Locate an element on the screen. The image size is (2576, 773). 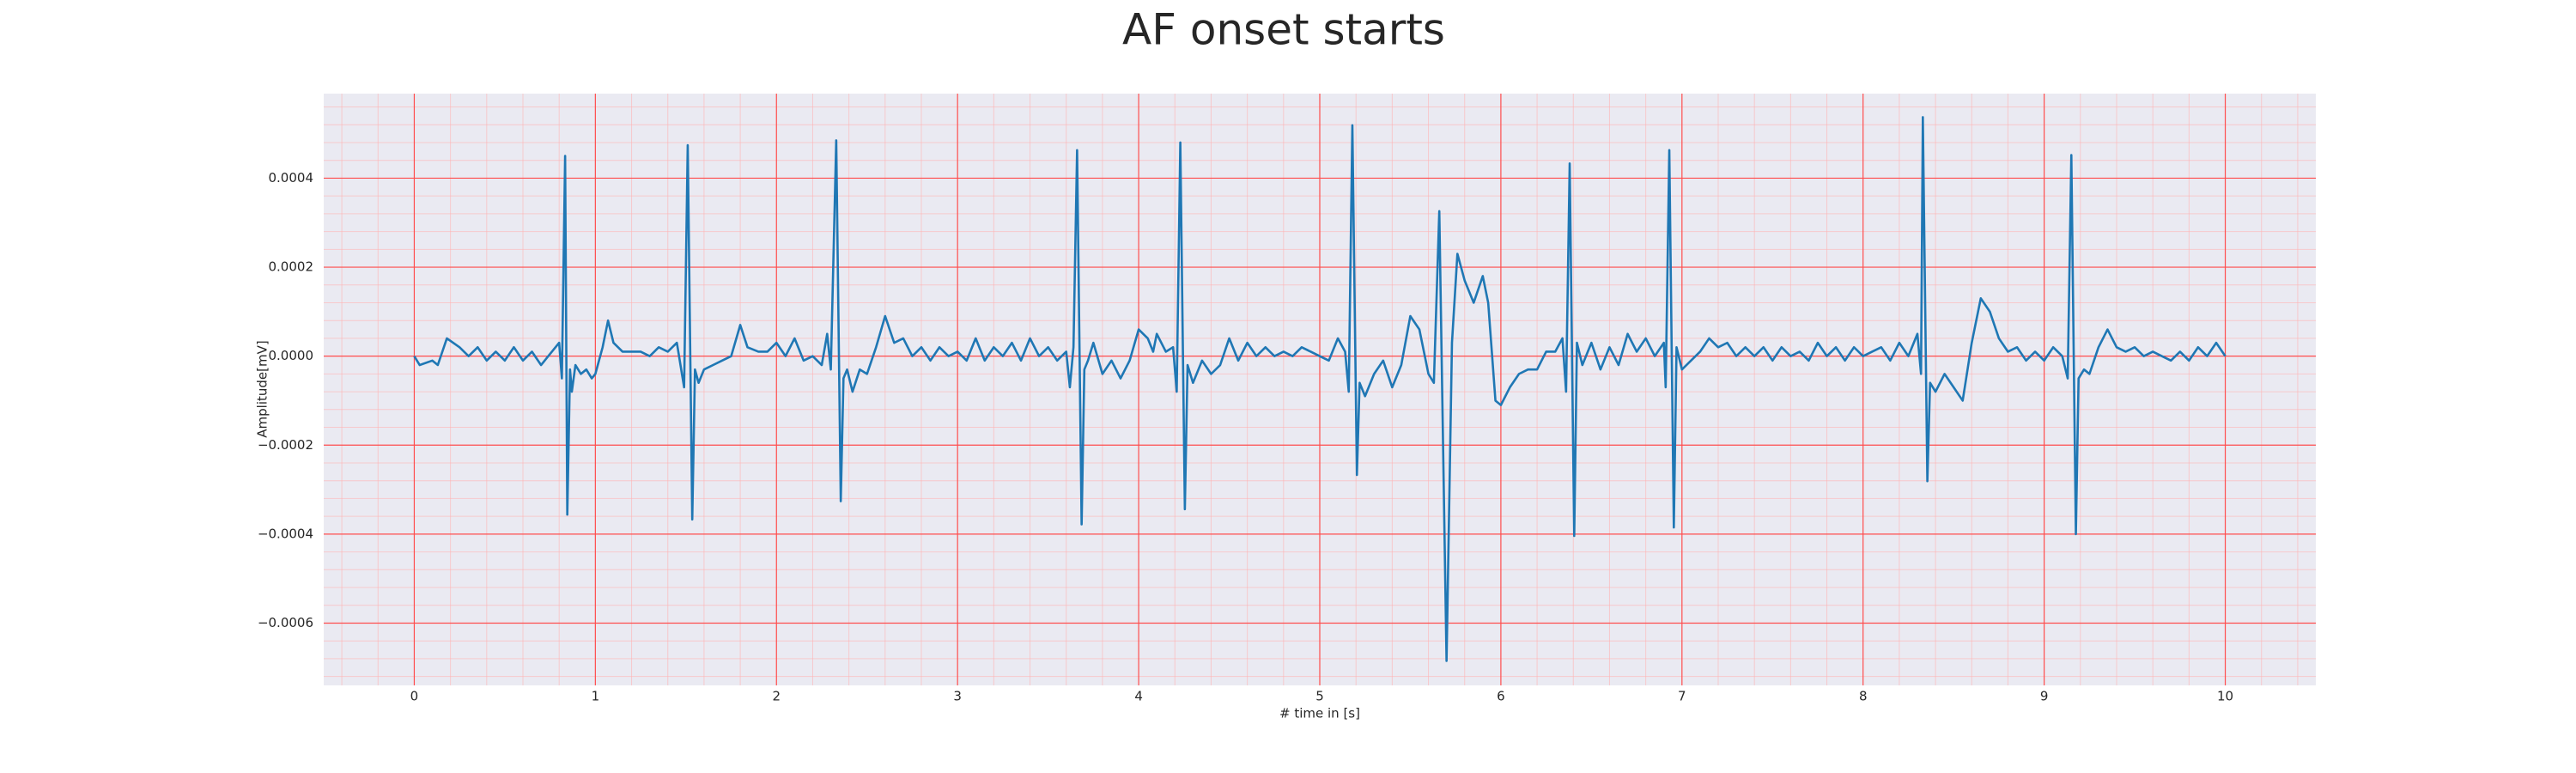
x-tick-label: 8 is located at coordinates (1864, 696).